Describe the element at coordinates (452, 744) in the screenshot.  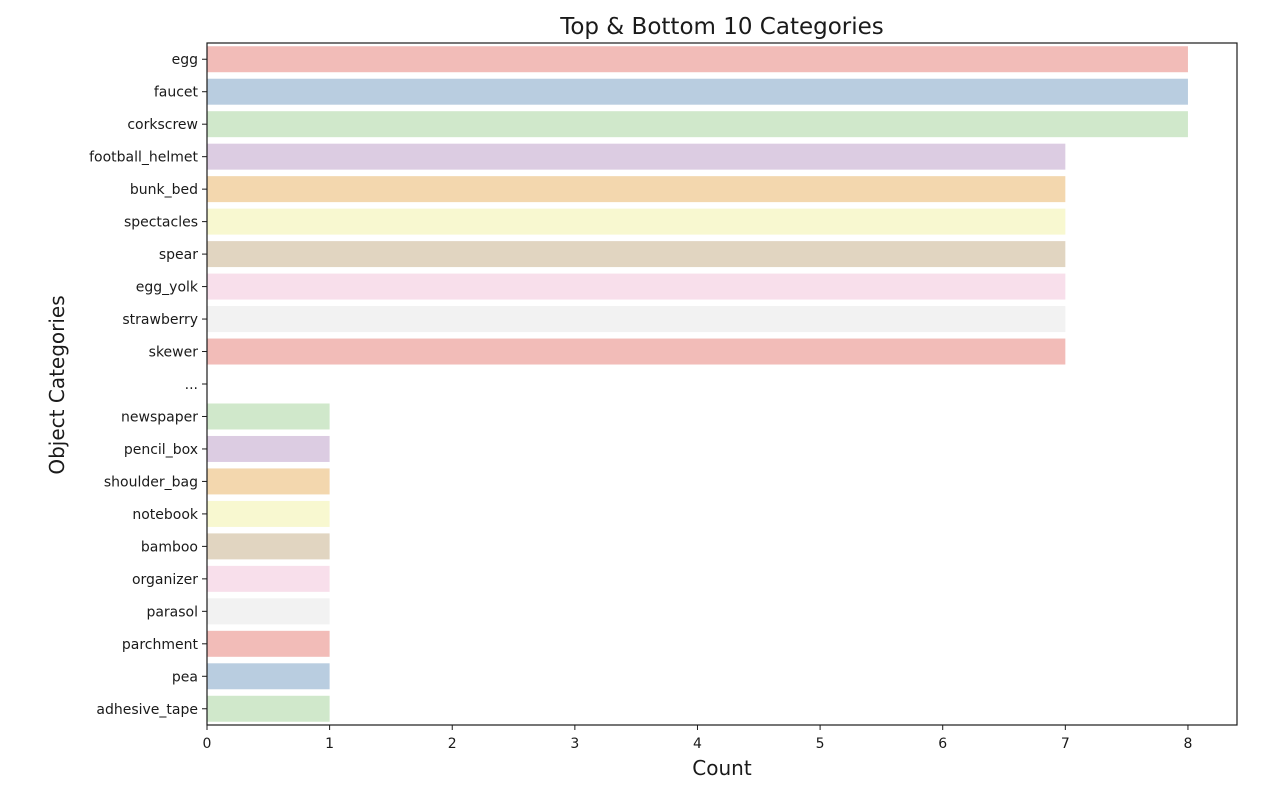
I see `x-tick-label: 2` at that location.